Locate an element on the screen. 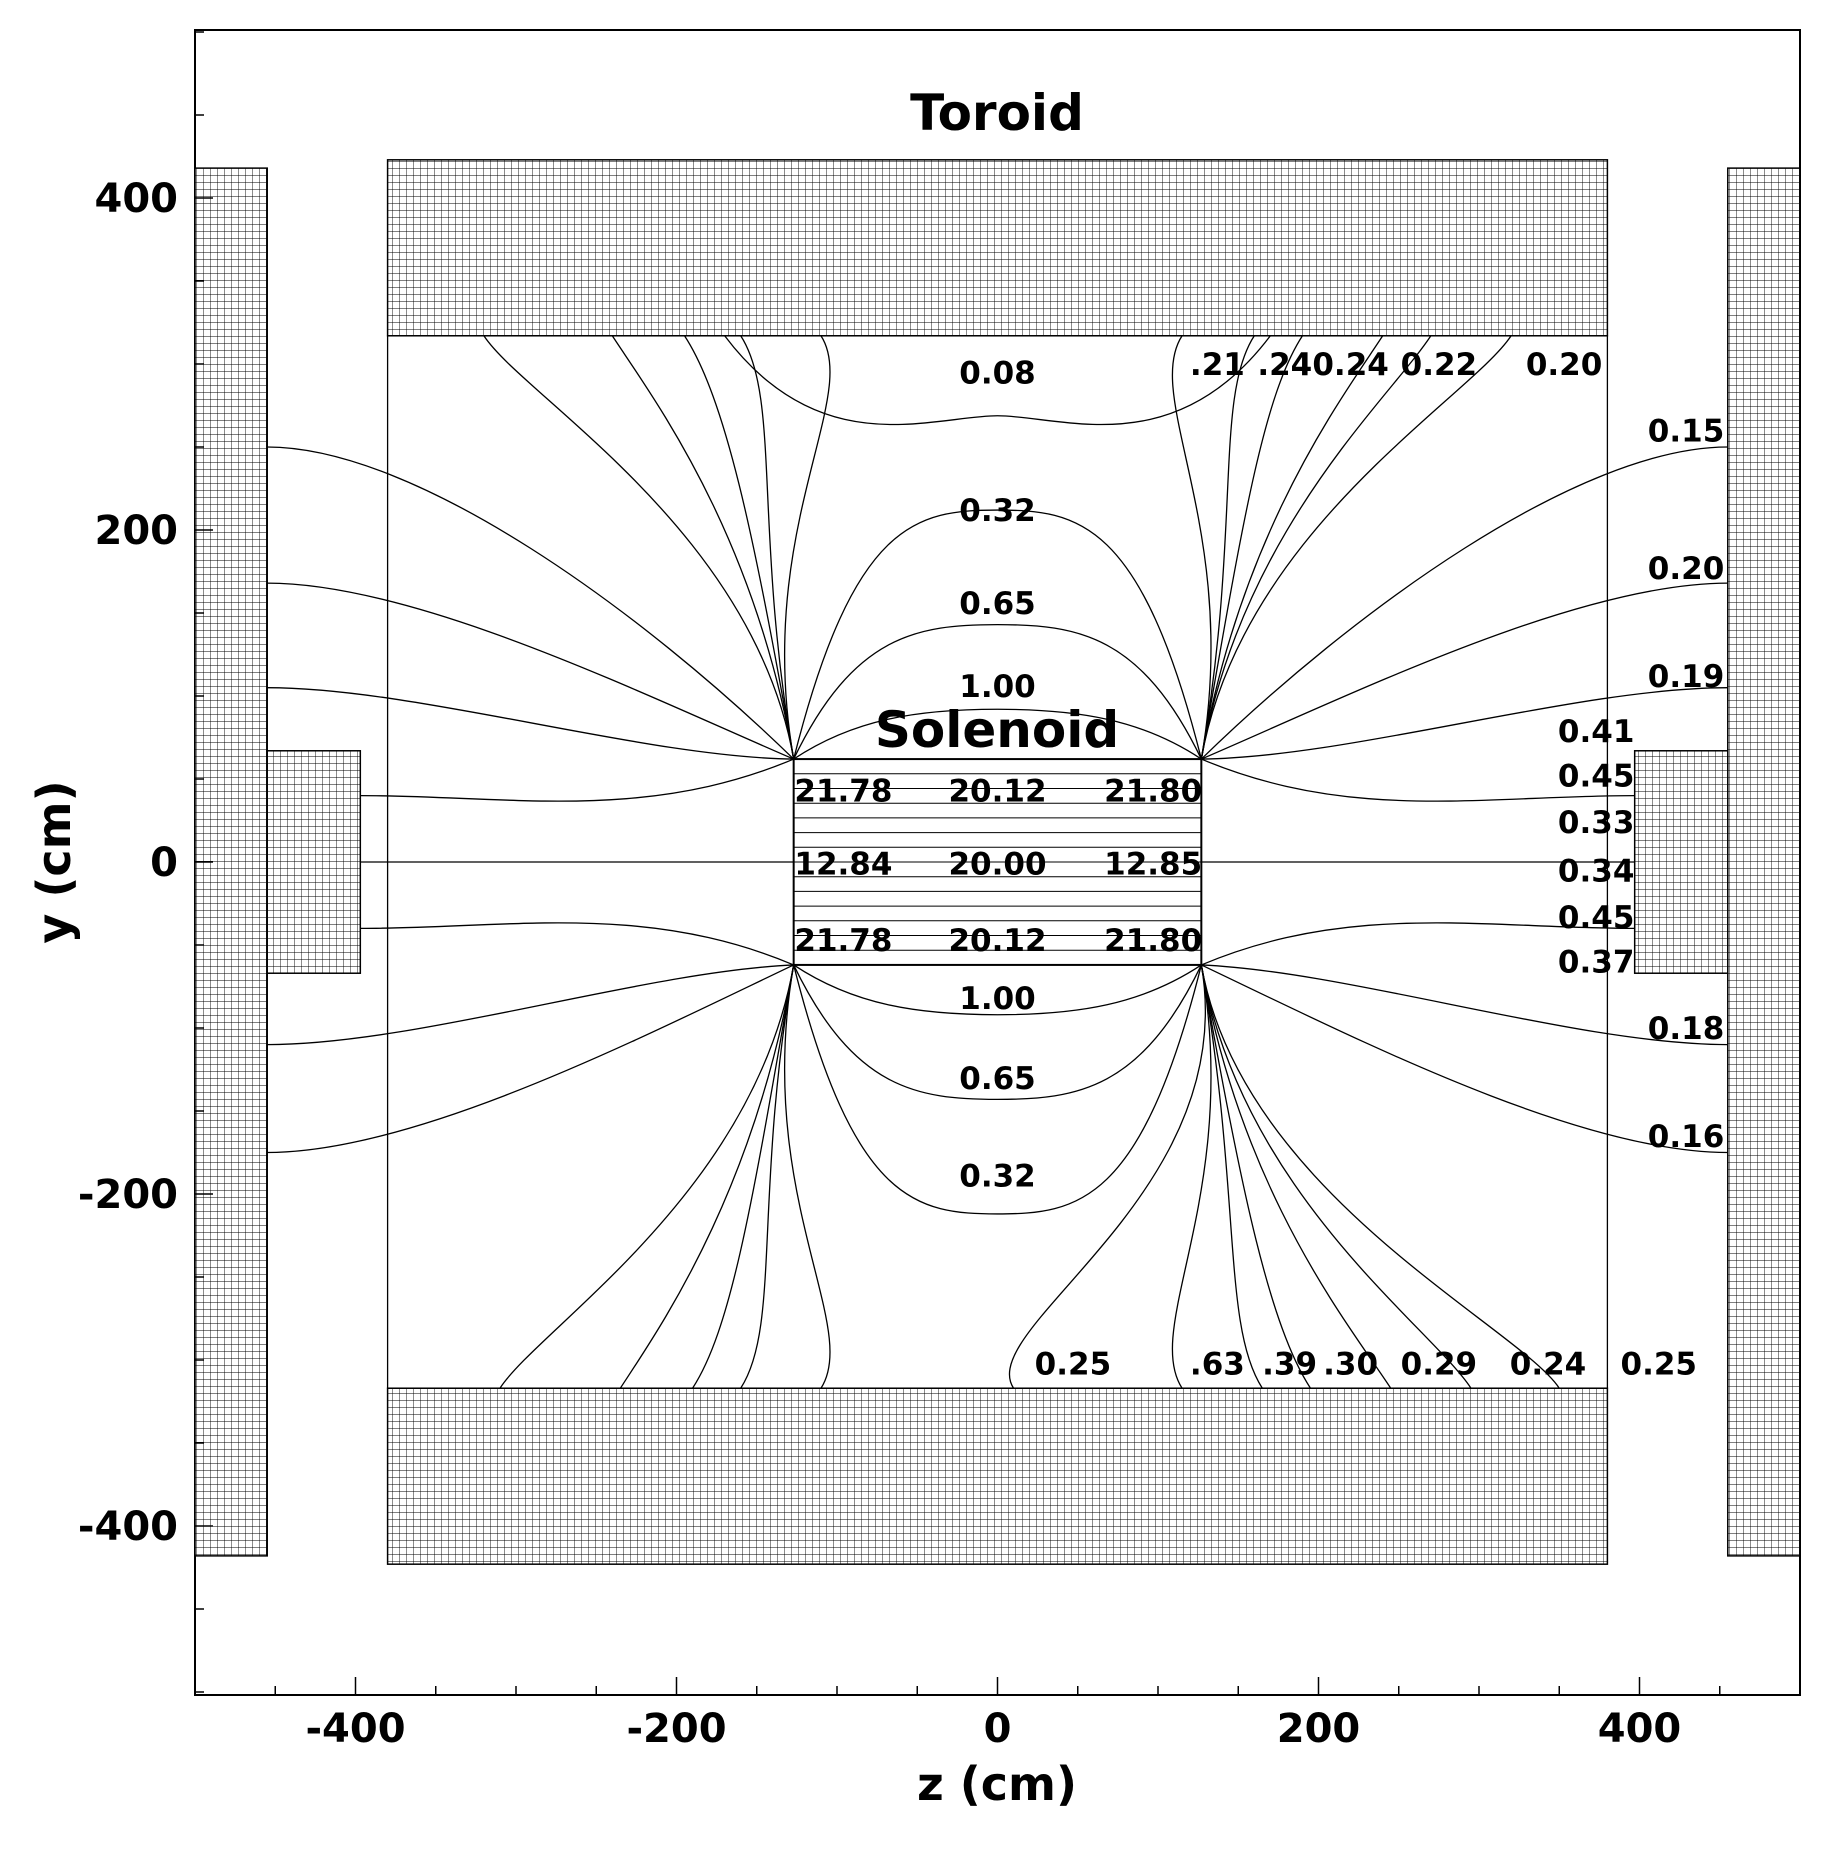 This screenshot has width=1825, height=1863. contour-label: 0.41 is located at coordinates (1596, 732).